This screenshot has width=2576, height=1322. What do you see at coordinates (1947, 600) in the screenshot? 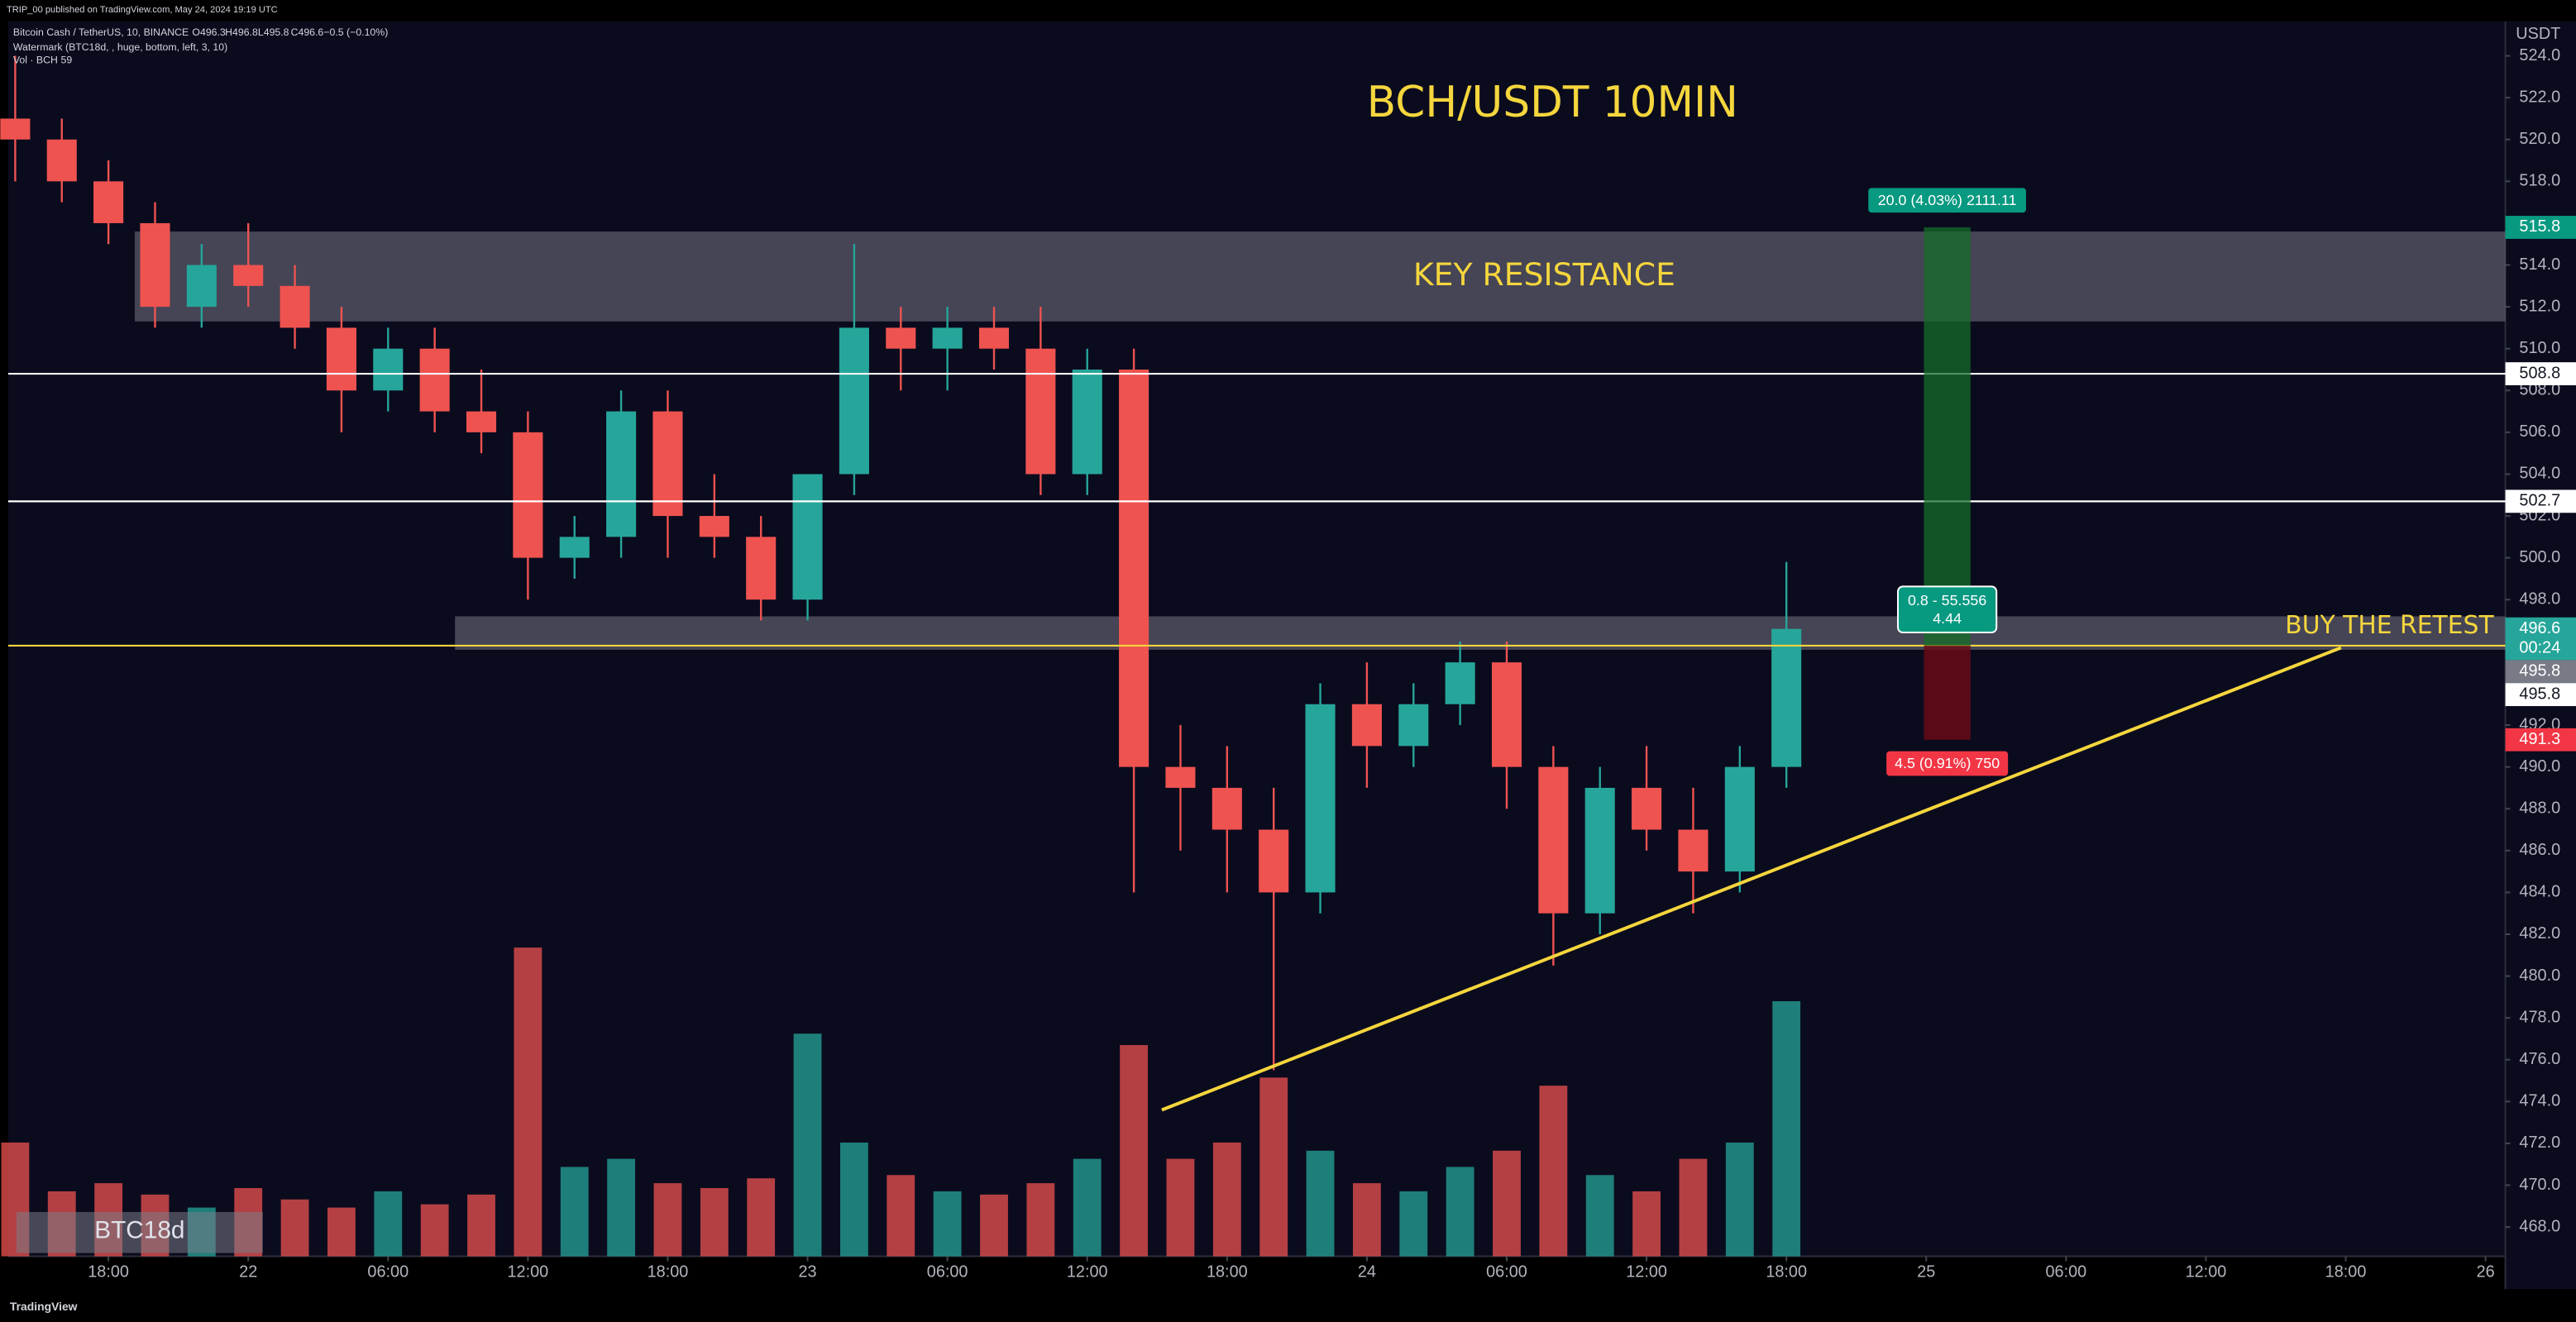
I see `ratio-label: 0.8 - 55.556` at bounding box center [1947, 600].